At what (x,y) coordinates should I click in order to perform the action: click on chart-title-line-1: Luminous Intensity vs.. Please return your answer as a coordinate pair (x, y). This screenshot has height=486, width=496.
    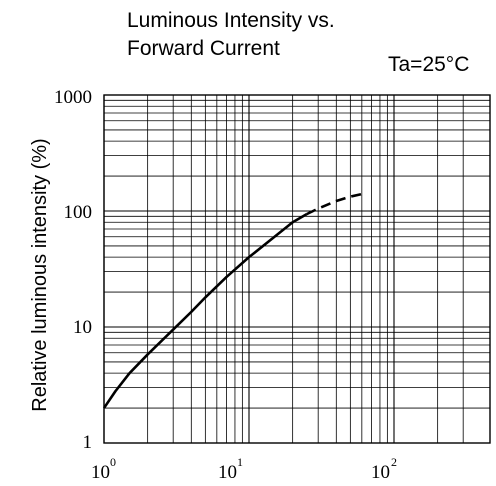
    Looking at the image, I should click on (231, 20).